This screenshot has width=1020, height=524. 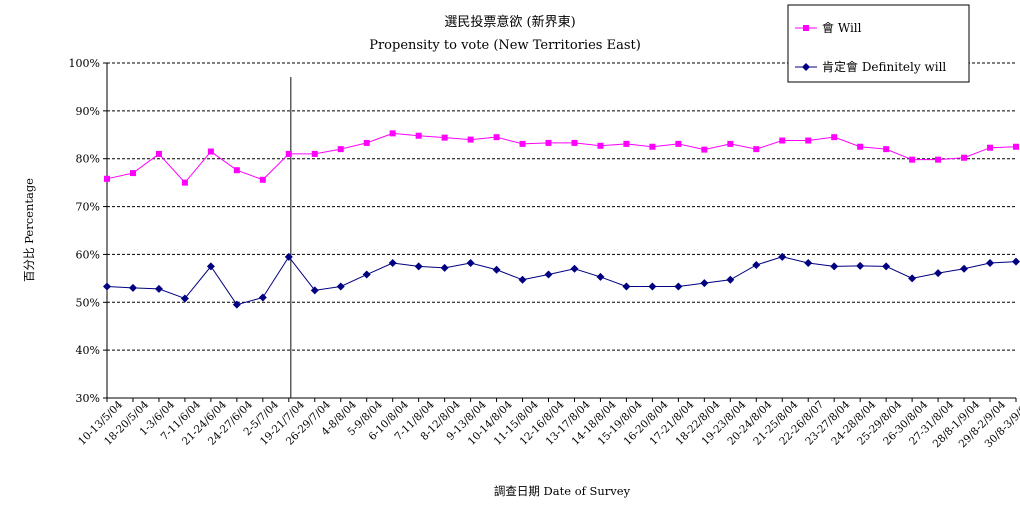 What do you see at coordinates (842, 28) in the screenshot?
I see `legend-label: 會 Will` at bounding box center [842, 28].